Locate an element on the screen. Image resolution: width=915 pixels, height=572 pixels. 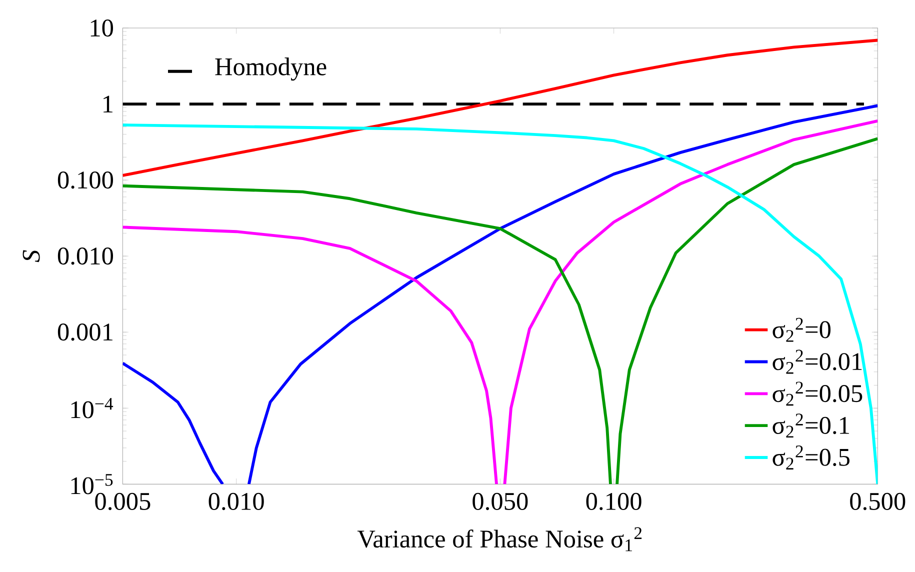
y-tick-label: 0.010 is located at coordinates (86, 256).